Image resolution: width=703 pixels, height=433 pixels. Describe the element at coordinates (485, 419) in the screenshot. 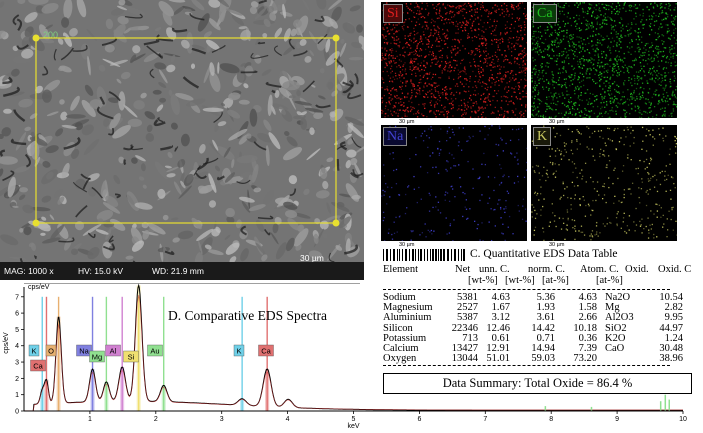

I see `x-tick-label: 7` at that location.